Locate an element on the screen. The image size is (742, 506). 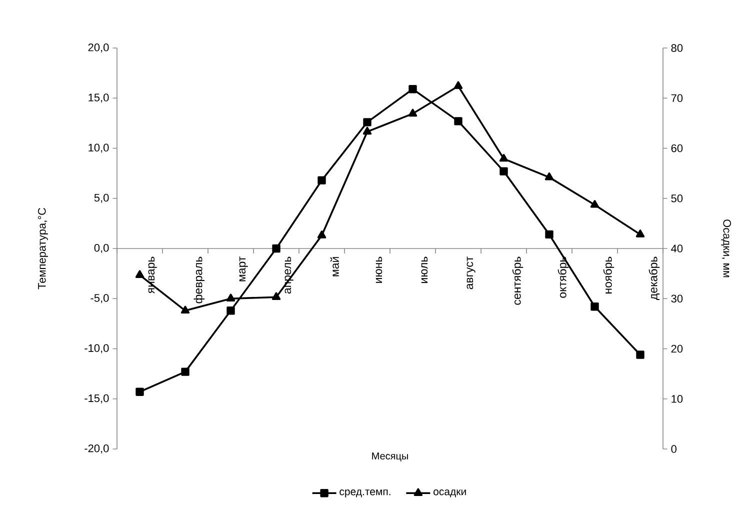
x-tick-label: декабрь is located at coordinates (654, 278).